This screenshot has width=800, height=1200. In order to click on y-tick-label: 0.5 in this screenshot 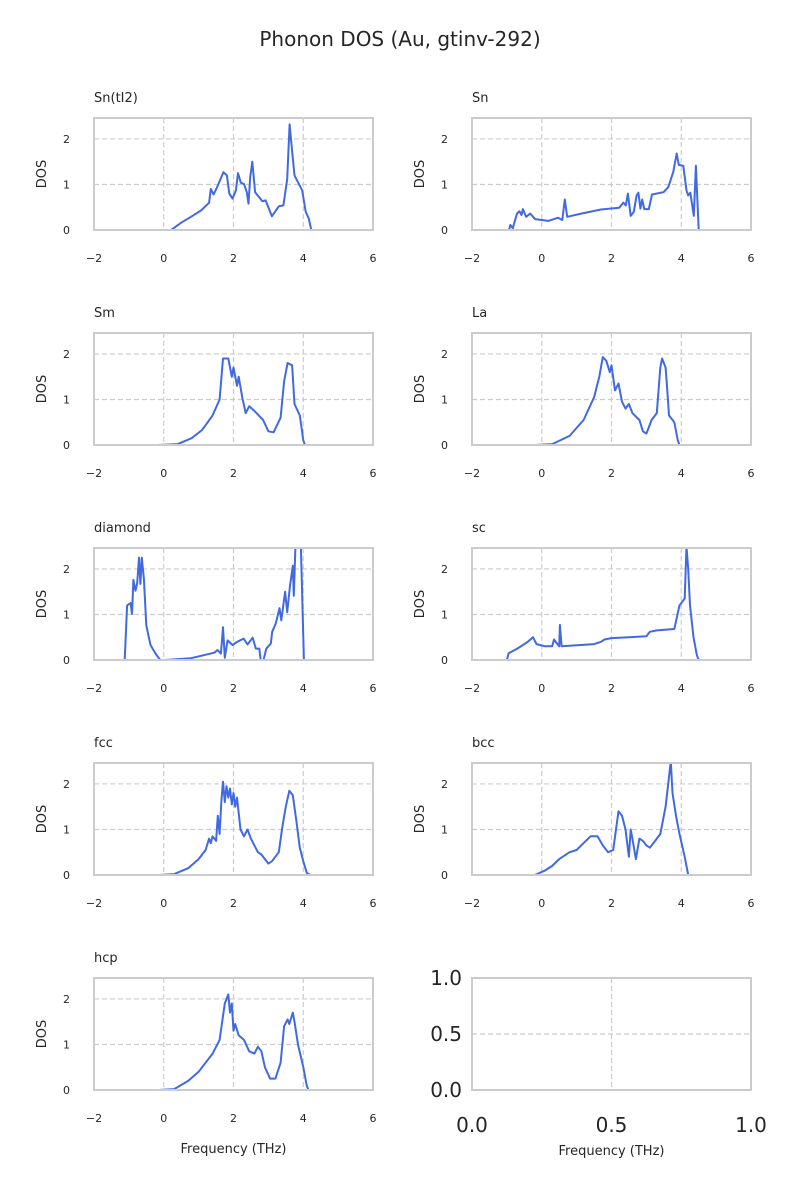, I will do `click(446, 1034)`.